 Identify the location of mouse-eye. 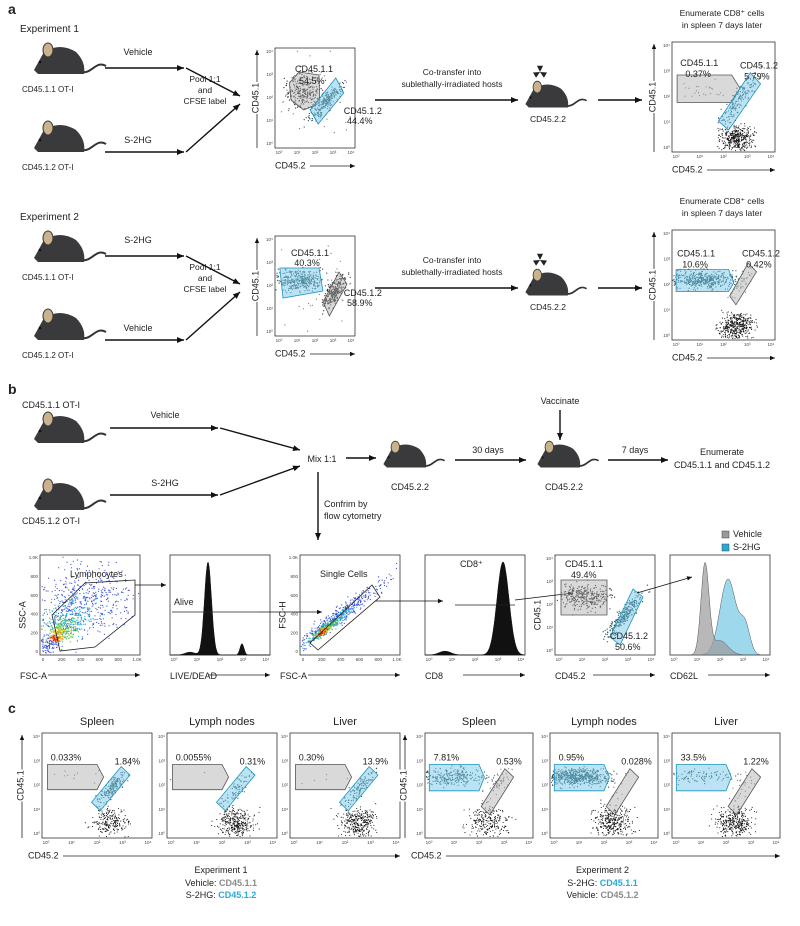
(530, 285).